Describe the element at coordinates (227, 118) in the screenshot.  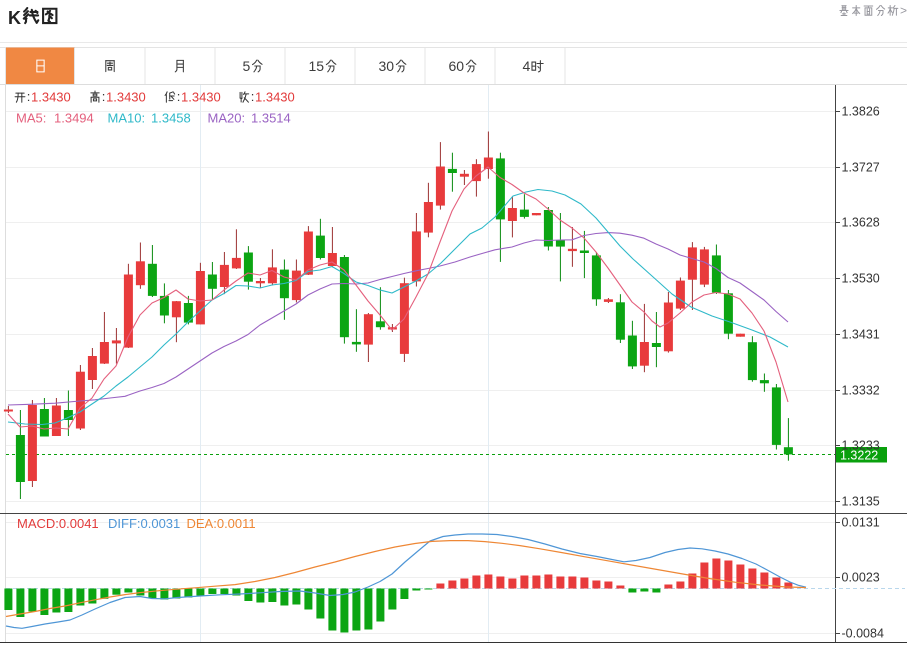
I see `svg-text: MA20:` at that location.